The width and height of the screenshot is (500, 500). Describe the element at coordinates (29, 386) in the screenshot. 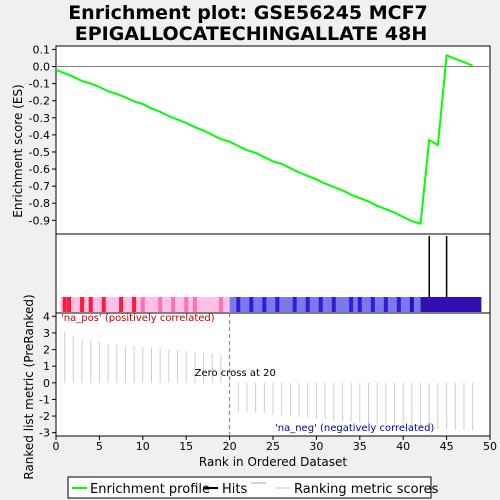

I see `ranking-y-axis-label: Ranked list metric (PreRanked)` at that location.